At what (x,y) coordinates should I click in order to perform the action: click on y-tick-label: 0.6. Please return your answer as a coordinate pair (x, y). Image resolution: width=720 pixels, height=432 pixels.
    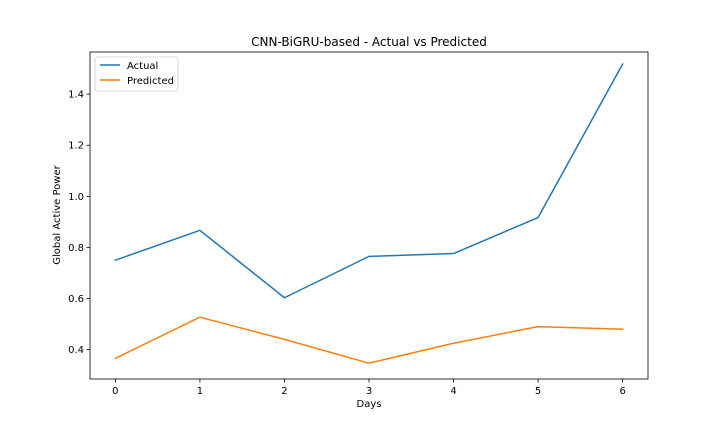
    Looking at the image, I should click on (76, 299).